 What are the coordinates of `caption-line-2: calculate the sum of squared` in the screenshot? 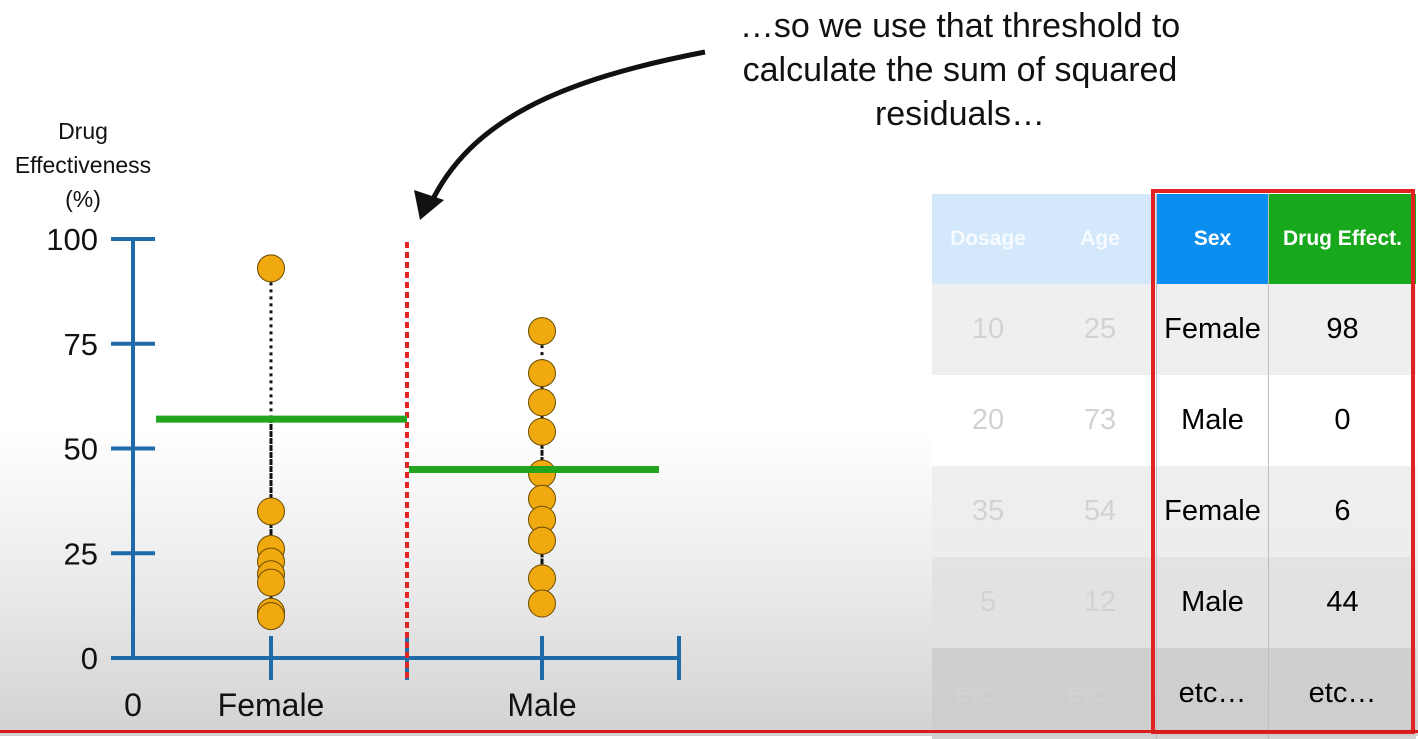 It's located at (960, 70).